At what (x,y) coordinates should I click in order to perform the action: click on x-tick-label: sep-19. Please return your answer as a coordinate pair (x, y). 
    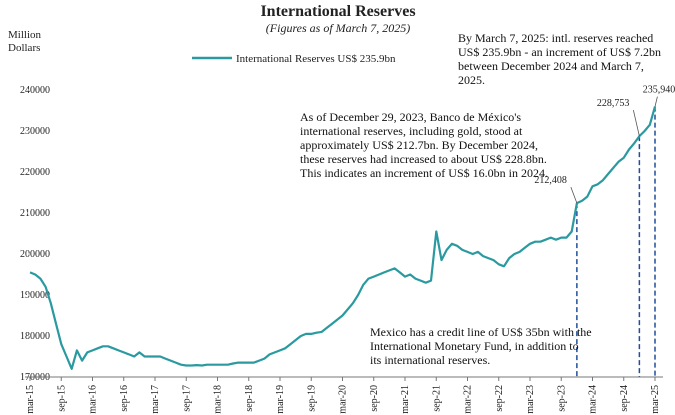
    Looking at the image, I should click on (311, 398).